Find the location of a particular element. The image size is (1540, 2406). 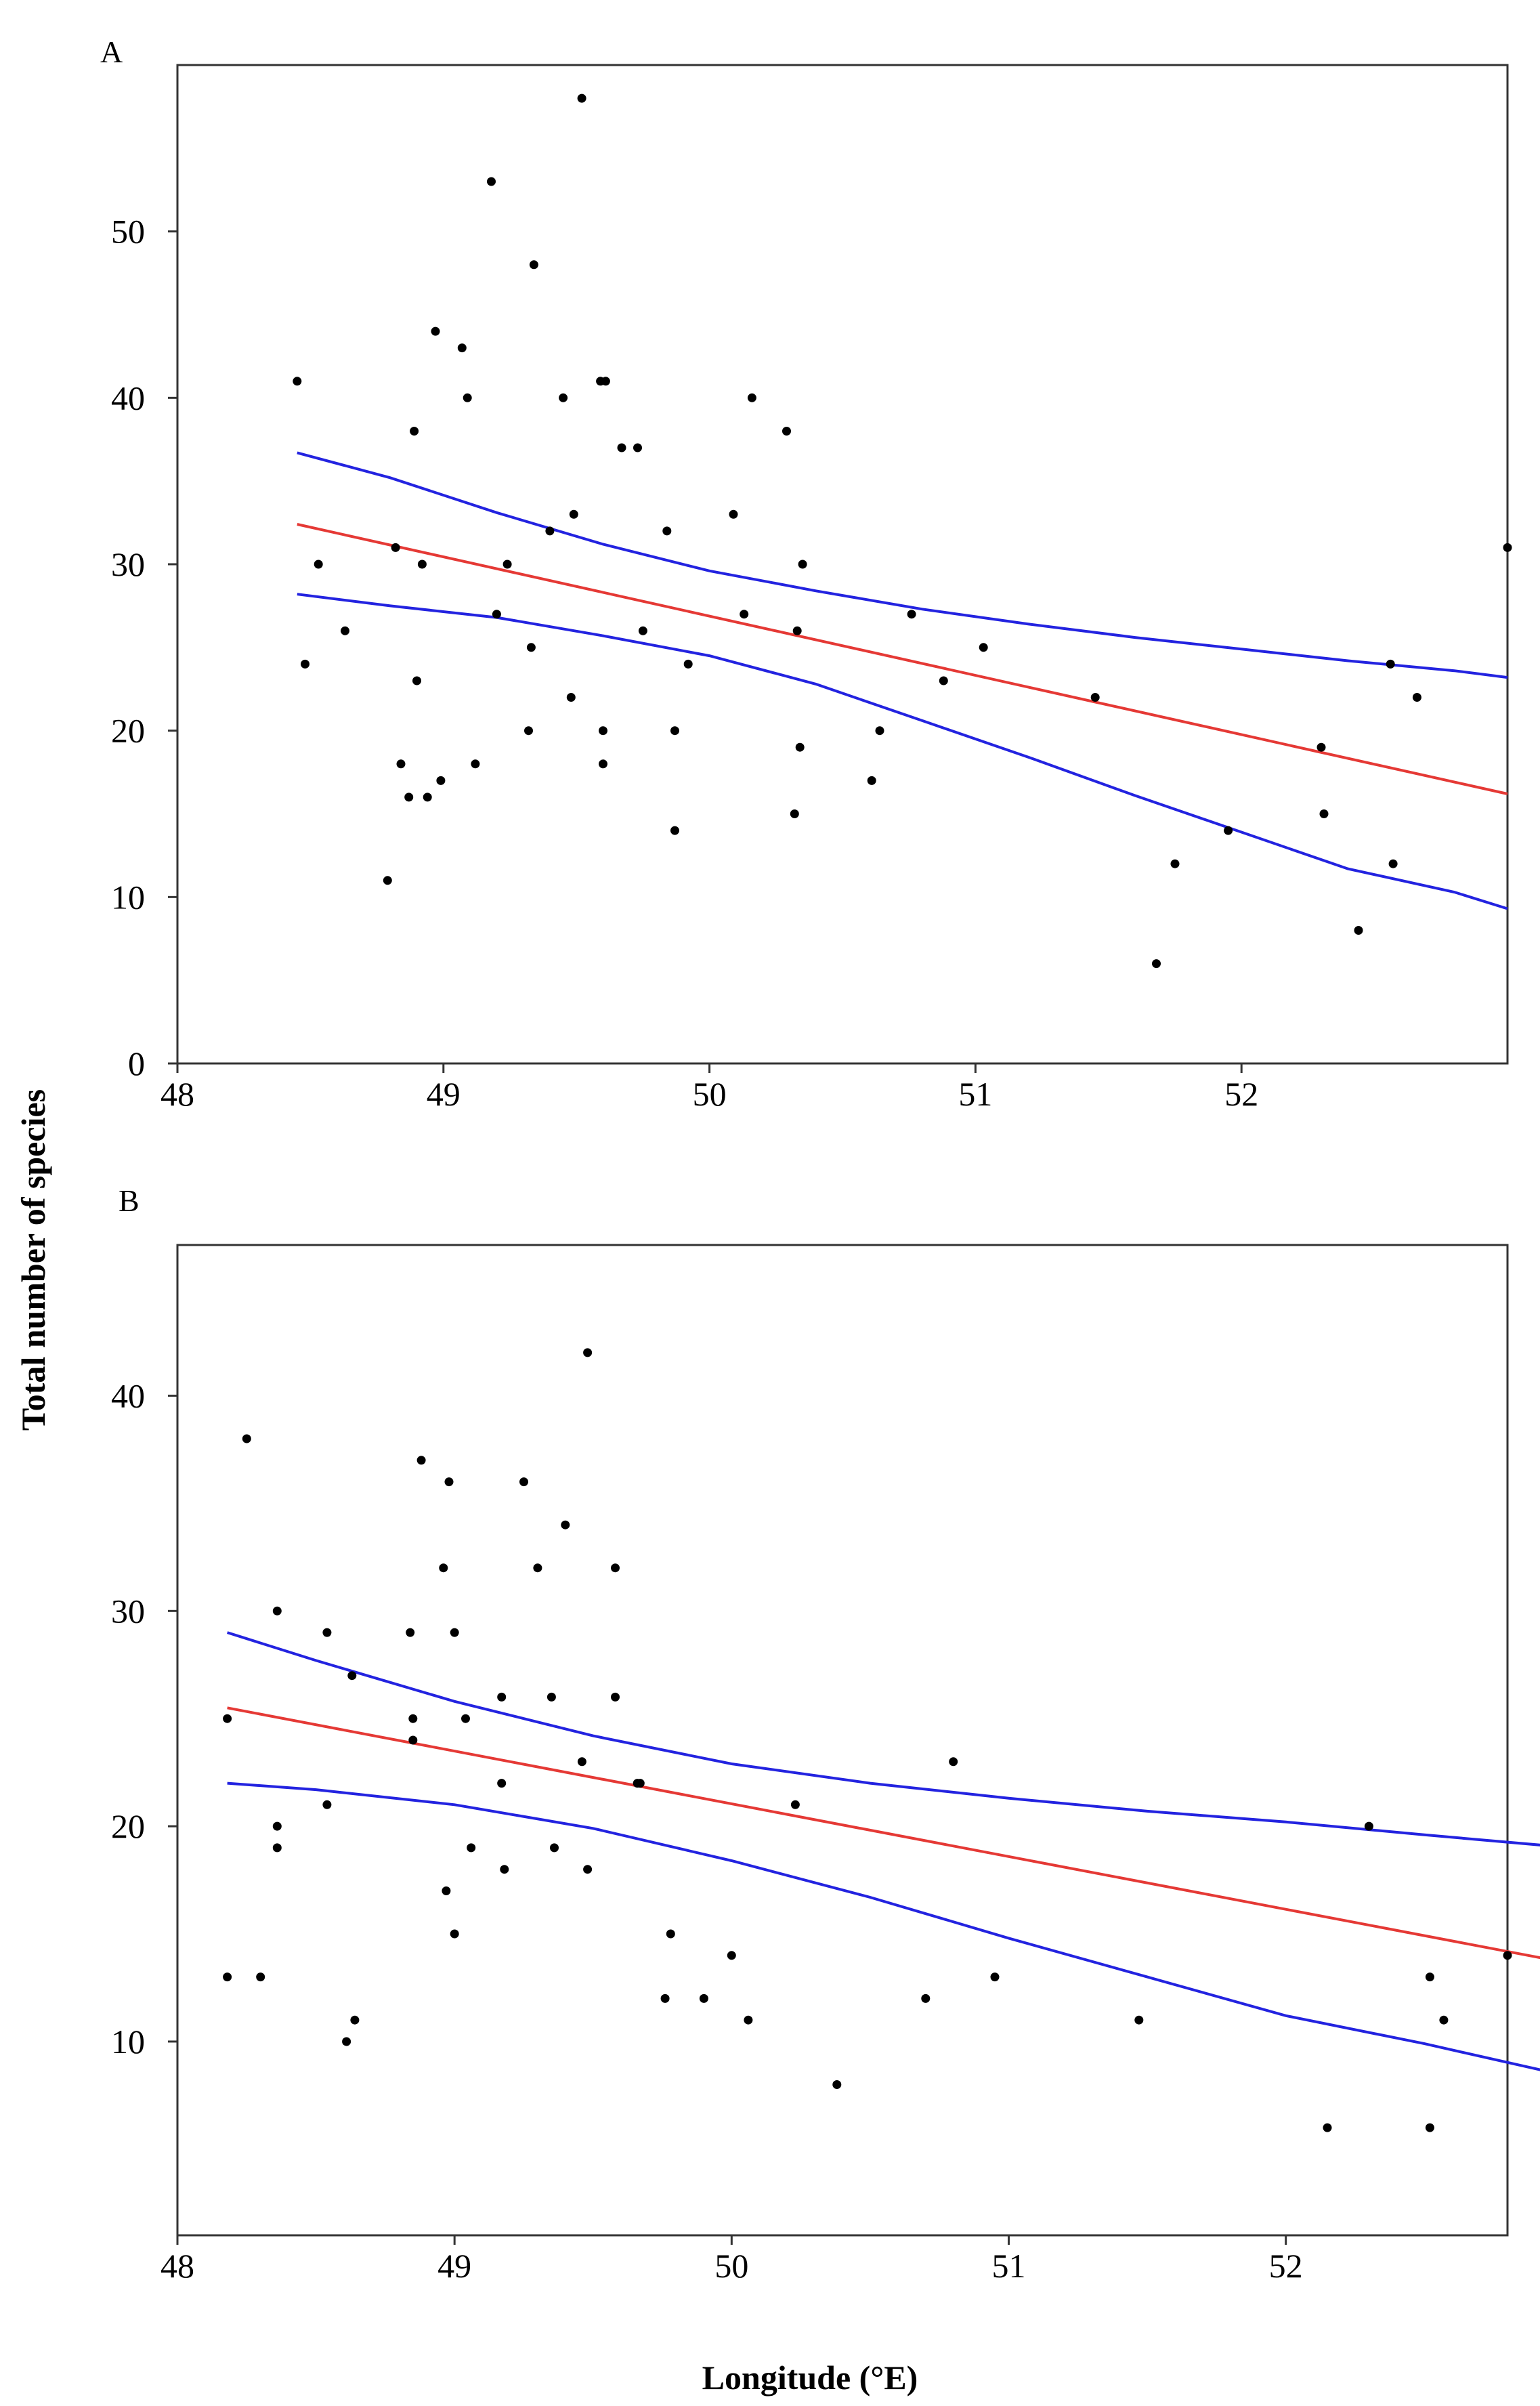

panel-b-y-tick-label: 20 is located at coordinates (128, 1826).